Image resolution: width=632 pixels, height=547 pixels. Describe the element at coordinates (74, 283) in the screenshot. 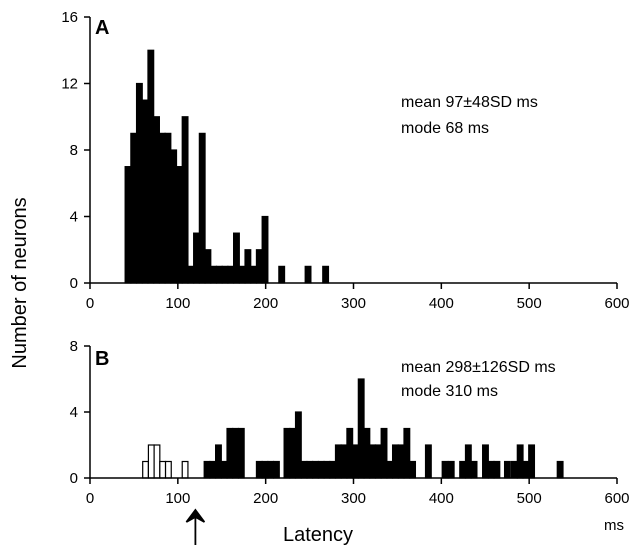

I see `panel-a-y-tick-label: 0` at that location.